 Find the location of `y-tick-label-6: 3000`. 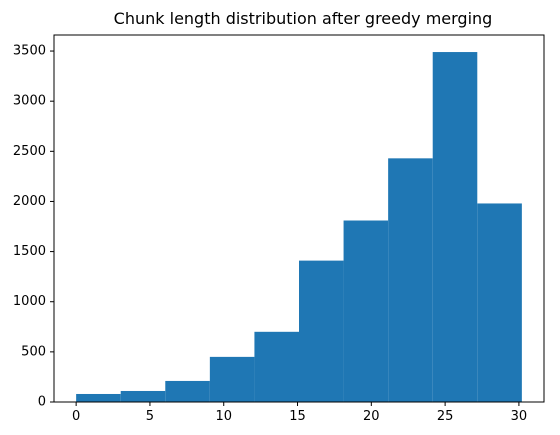

y-tick-label-6: 3000 is located at coordinates (29, 101).